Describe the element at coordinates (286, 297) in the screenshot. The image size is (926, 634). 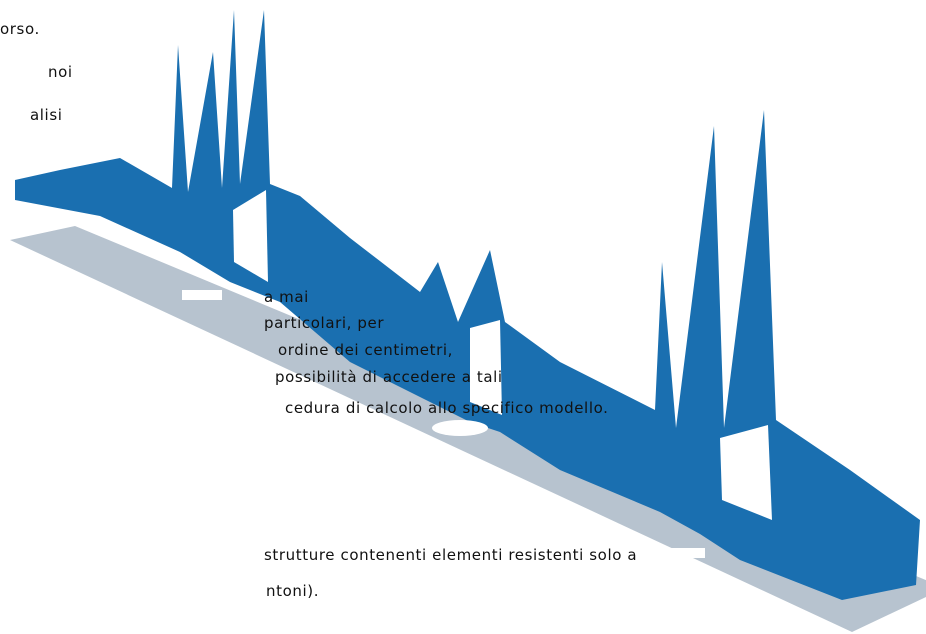
I see `text-line: a mai` at that location.